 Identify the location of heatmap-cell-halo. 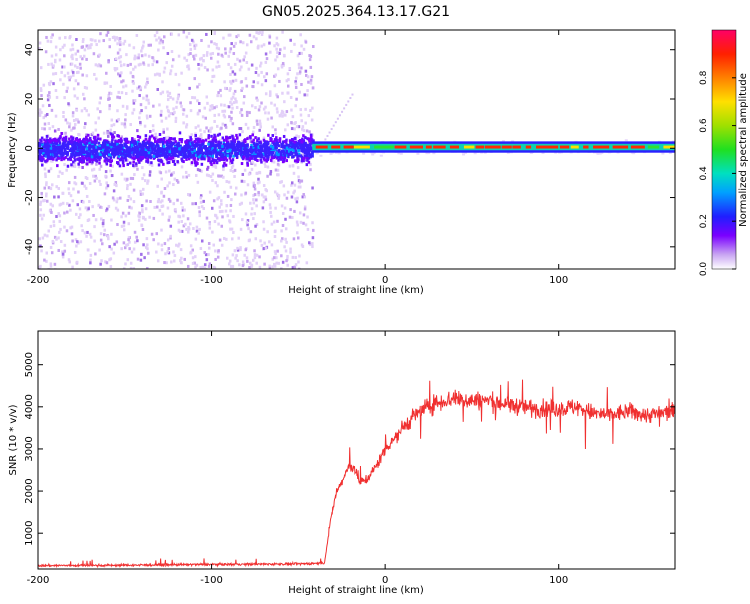
(331, 153).